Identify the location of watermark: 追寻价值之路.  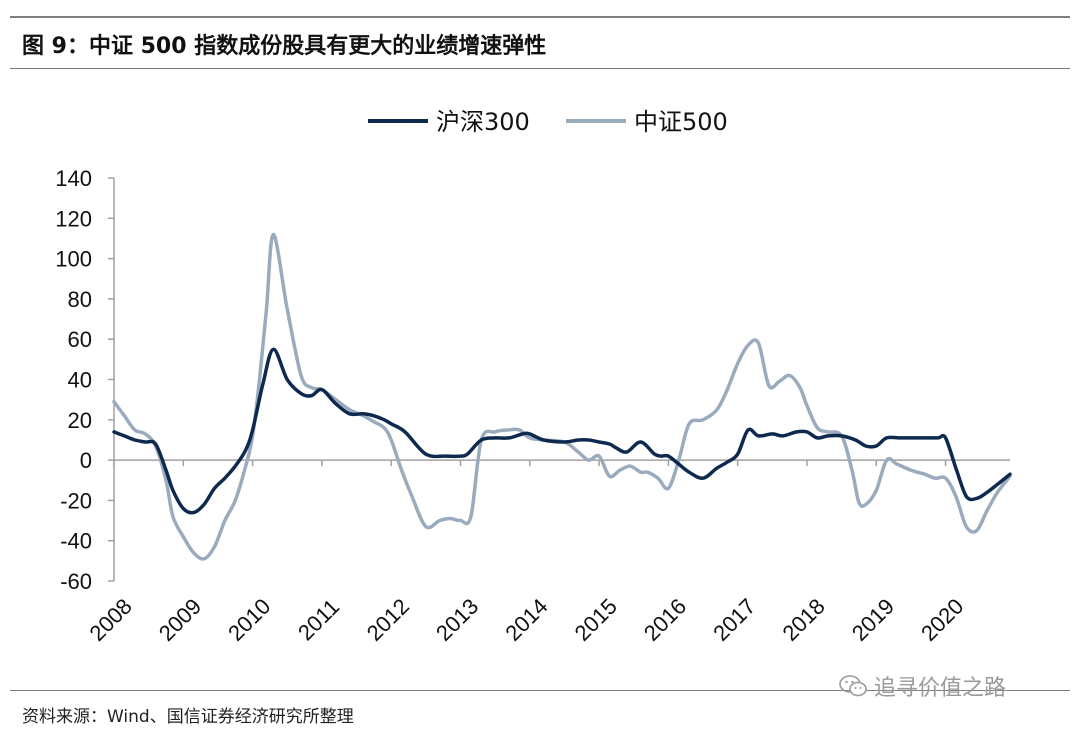
(922, 686).